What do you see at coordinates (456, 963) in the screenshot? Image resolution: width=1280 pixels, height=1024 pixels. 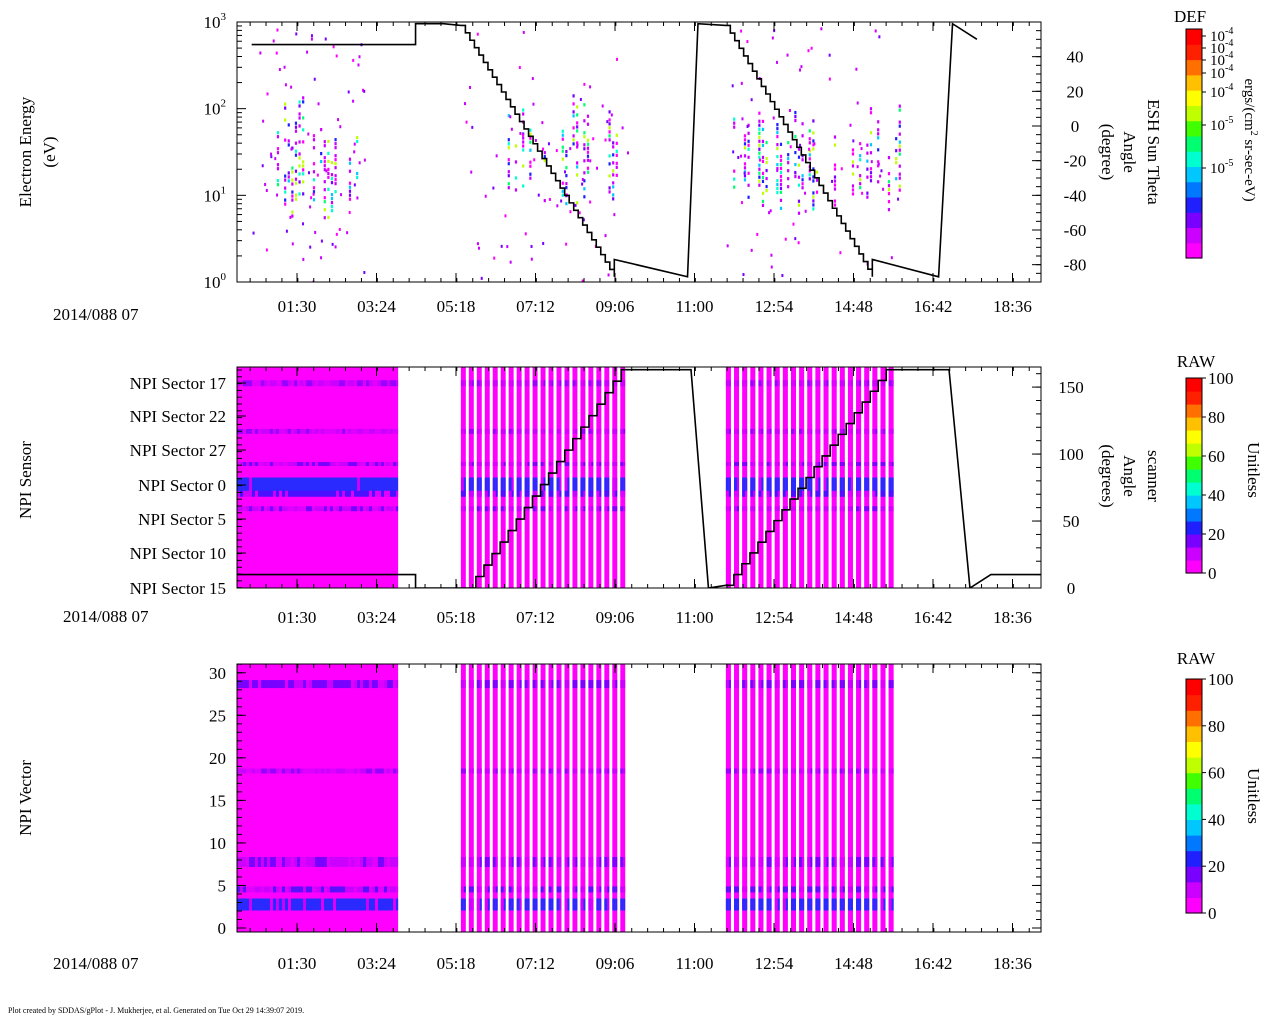 I see `x-tick-label: 05:18` at bounding box center [456, 963].